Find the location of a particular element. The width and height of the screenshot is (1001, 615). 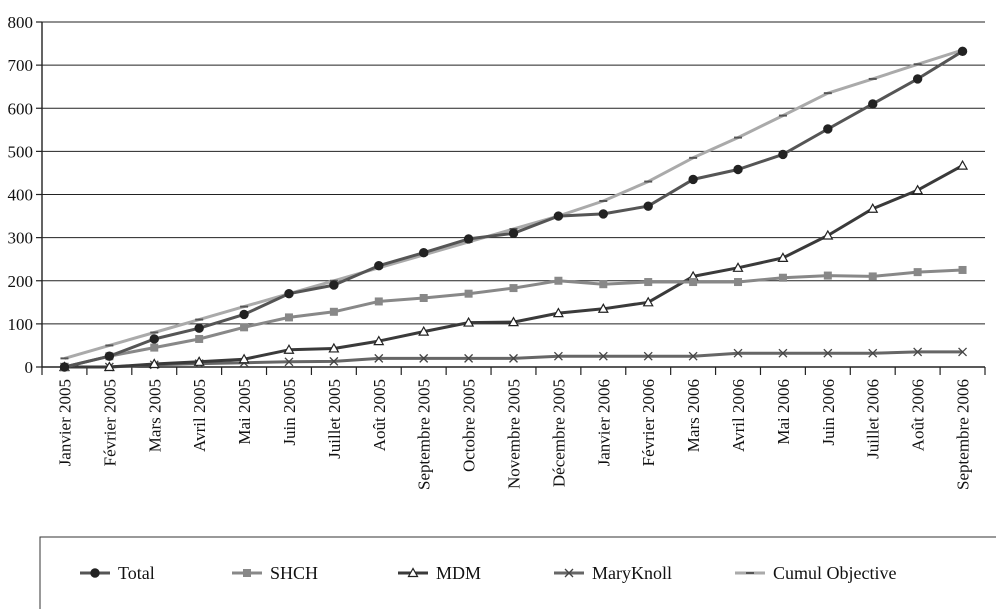

x-tick-label: Octobre 2005 is located at coordinates (469, 425).